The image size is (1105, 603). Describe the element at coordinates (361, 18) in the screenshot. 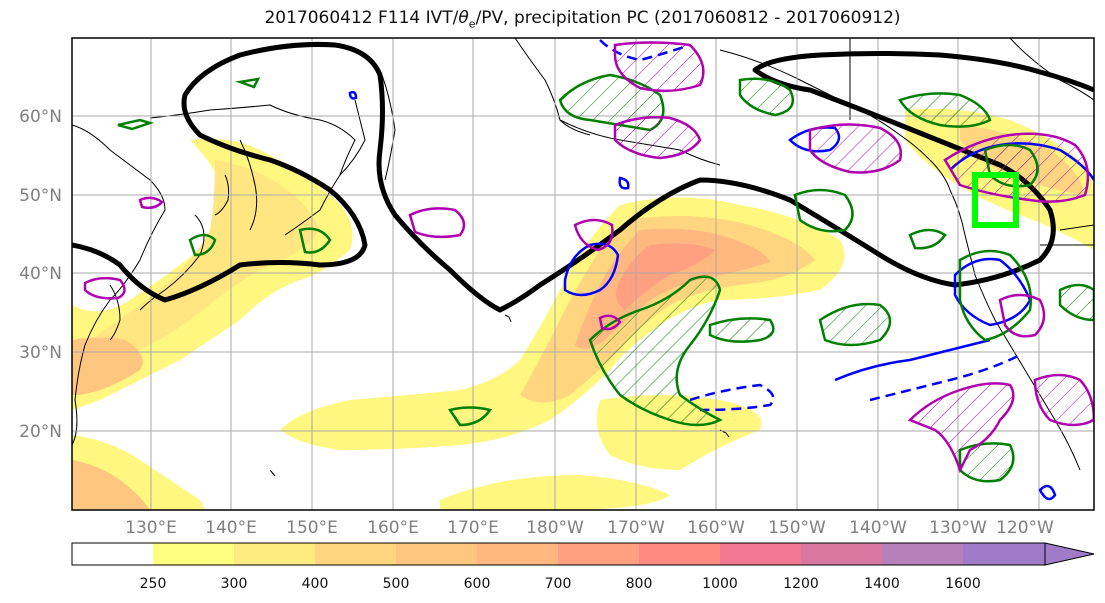

I see `title-prefix: 2017060412 F114 IVT/` at that location.